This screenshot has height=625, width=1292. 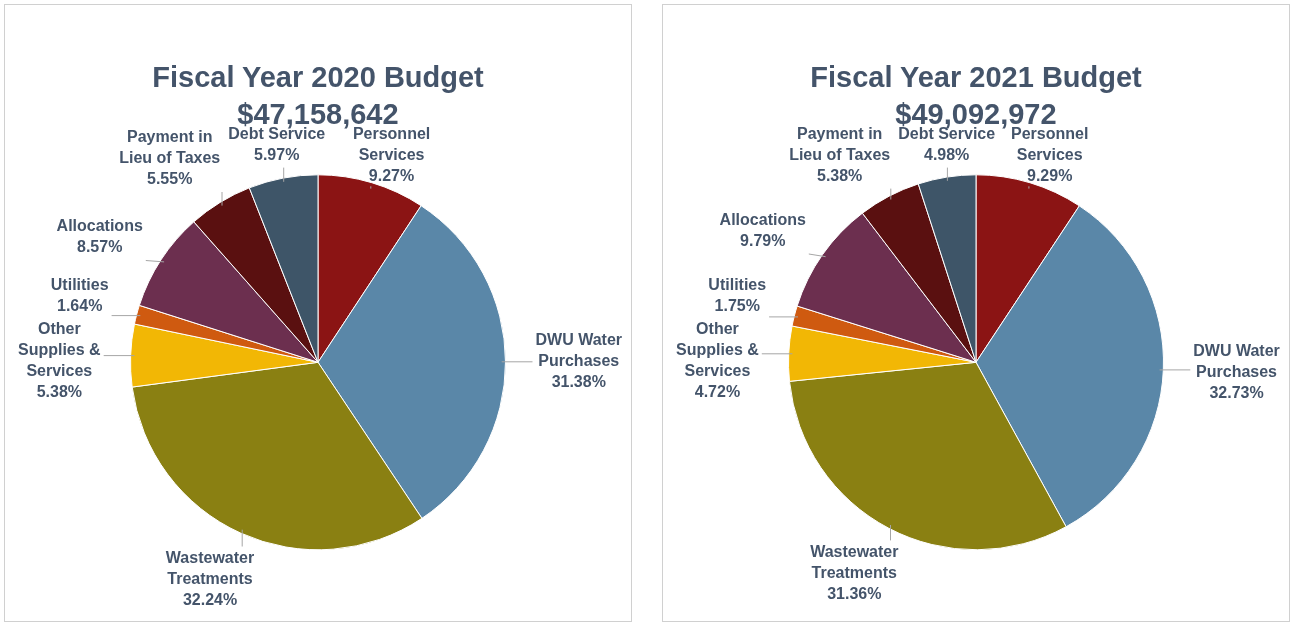 I want to click on data-label: 4.72%, so click(x=717, y=391).